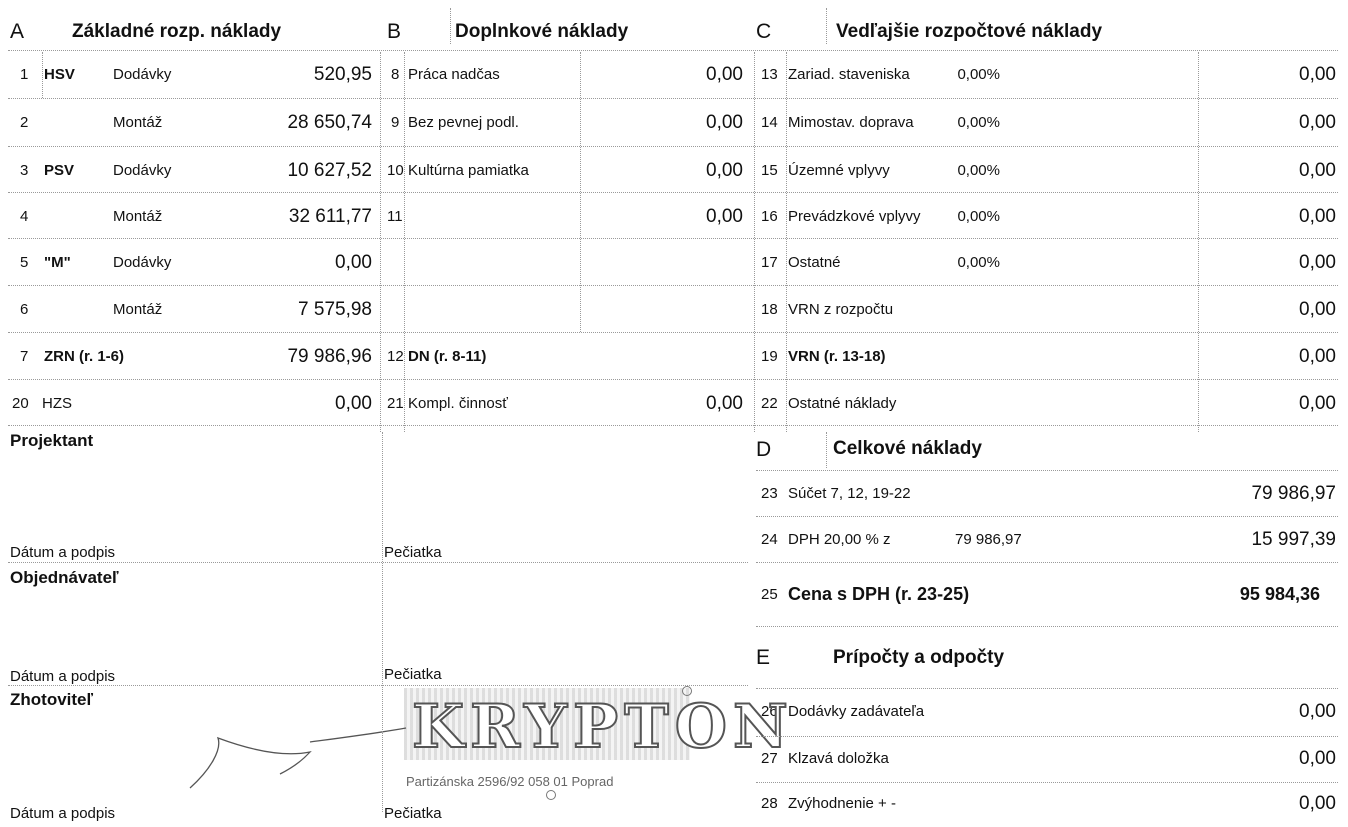 The image size is (1348, 827). I want to click on row-label: Kultúrna pamiatka, so click(468, 170).